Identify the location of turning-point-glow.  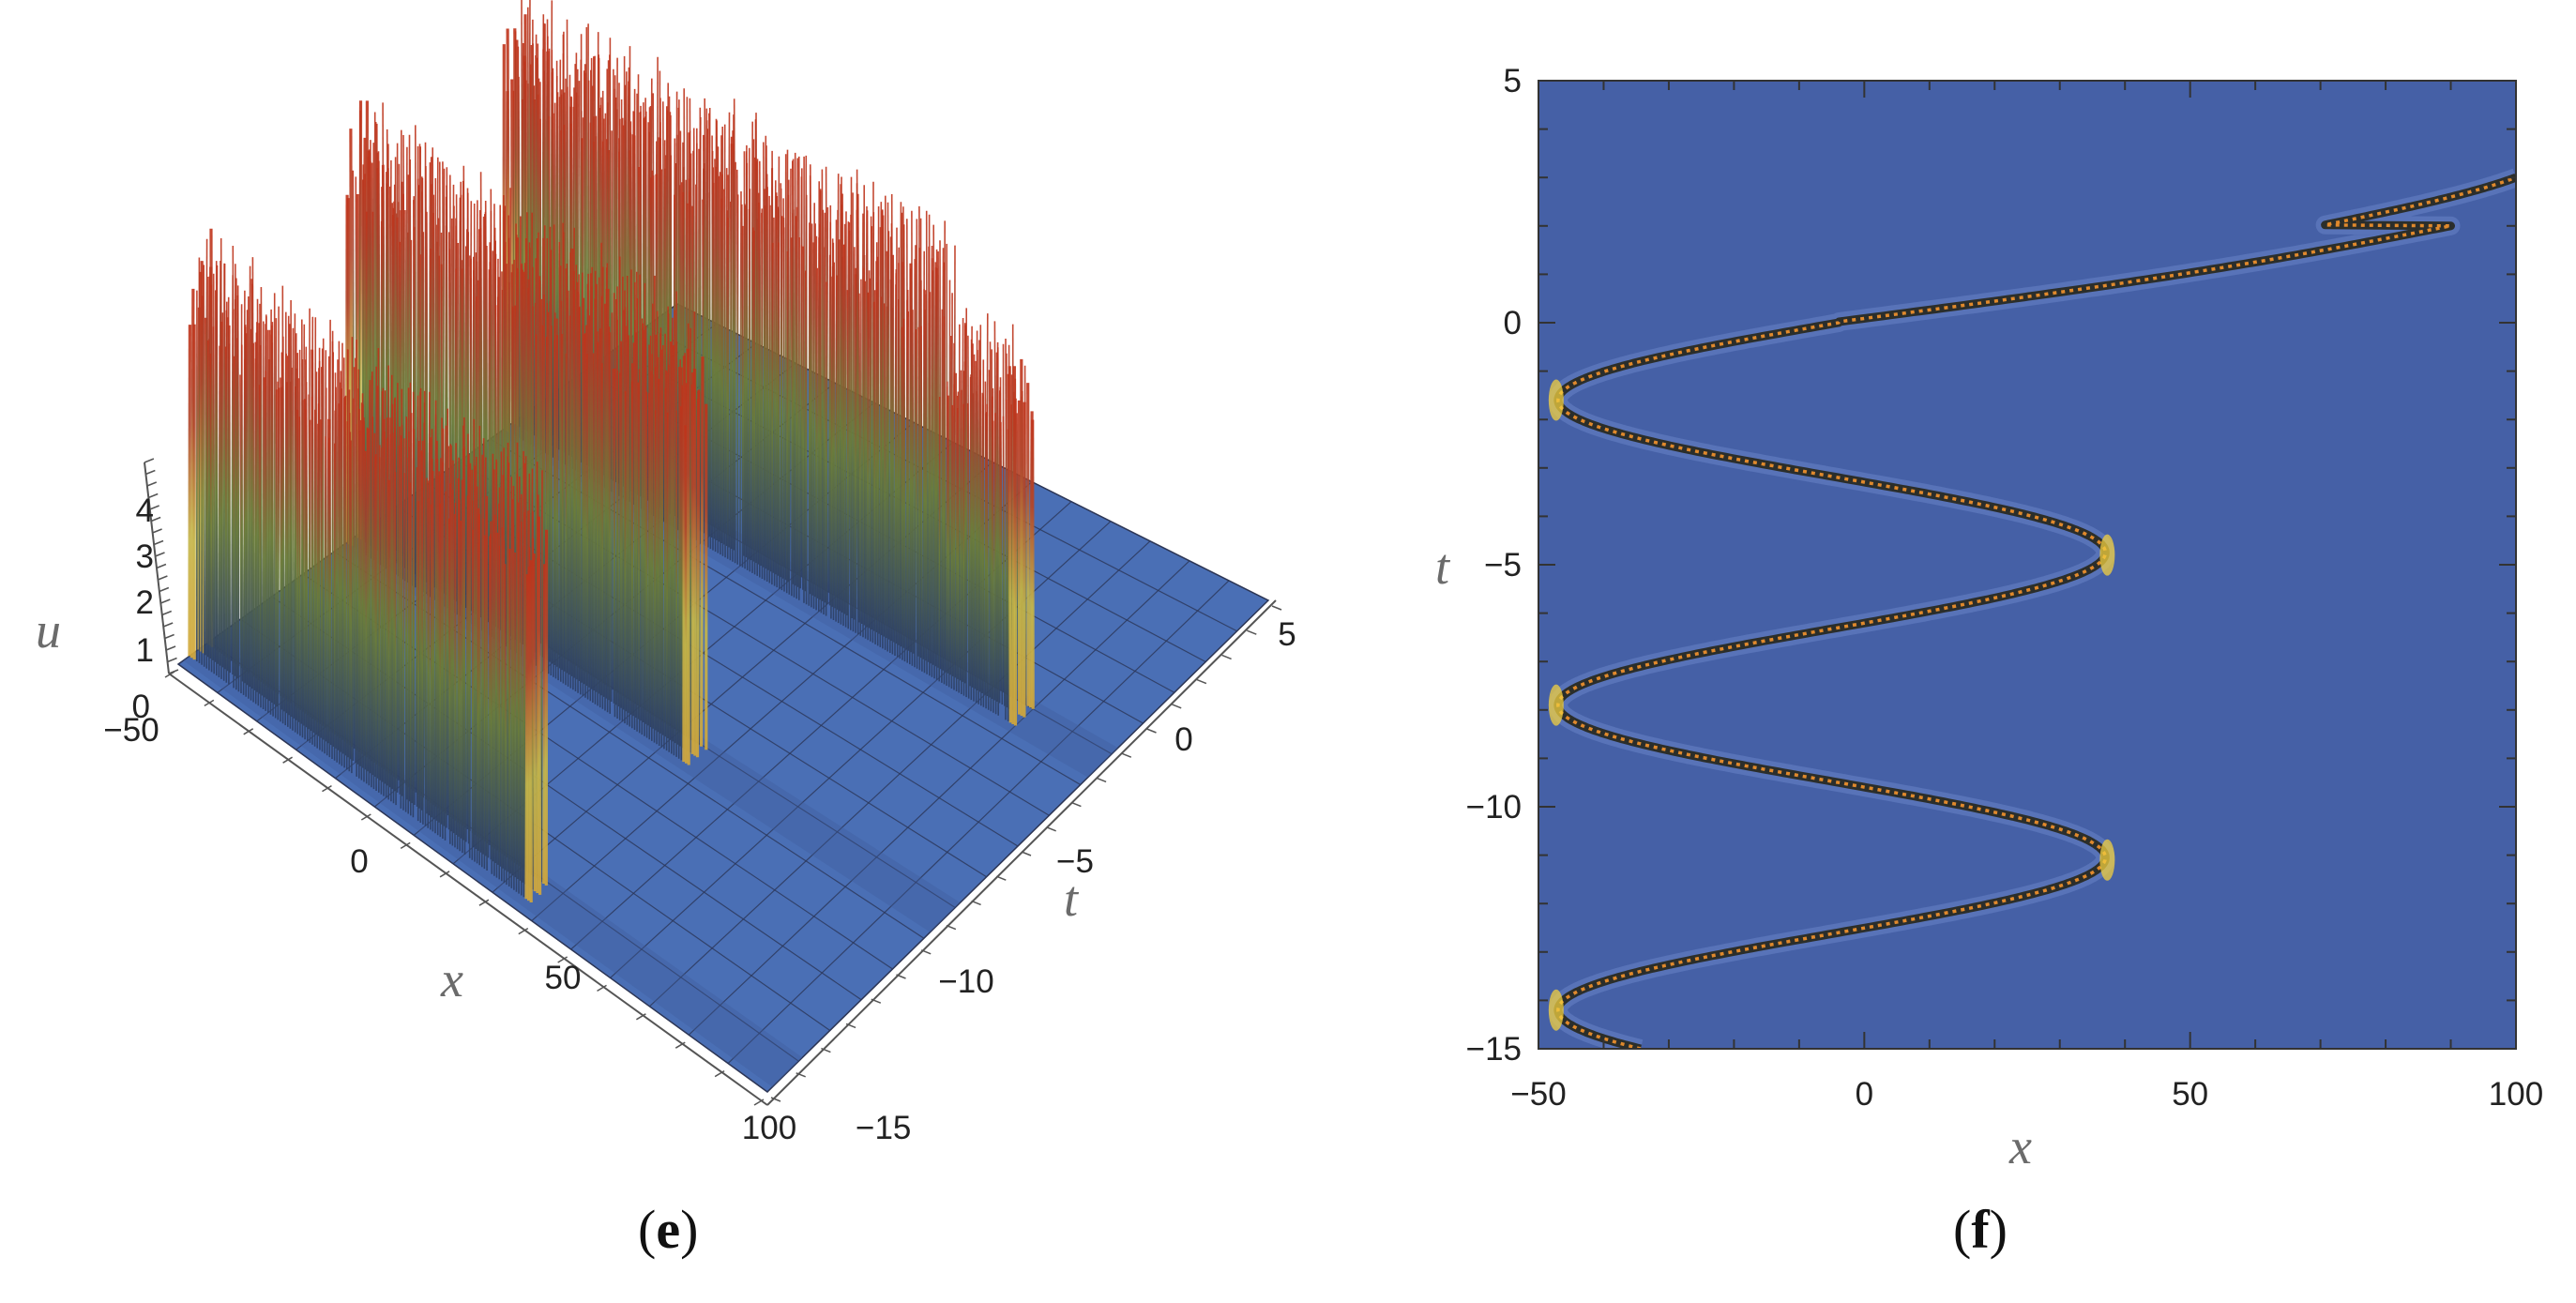
(1556, 1010).